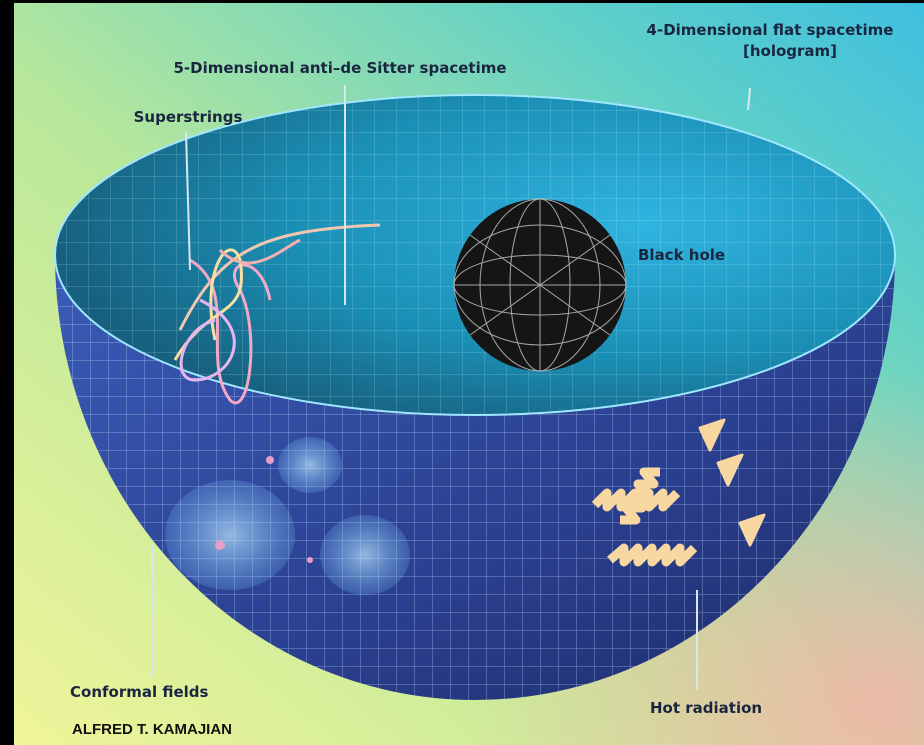  Describe the element at coordinates (188, 117) in the screenshot. I see `label-superstrings: Superstrings` at that location.